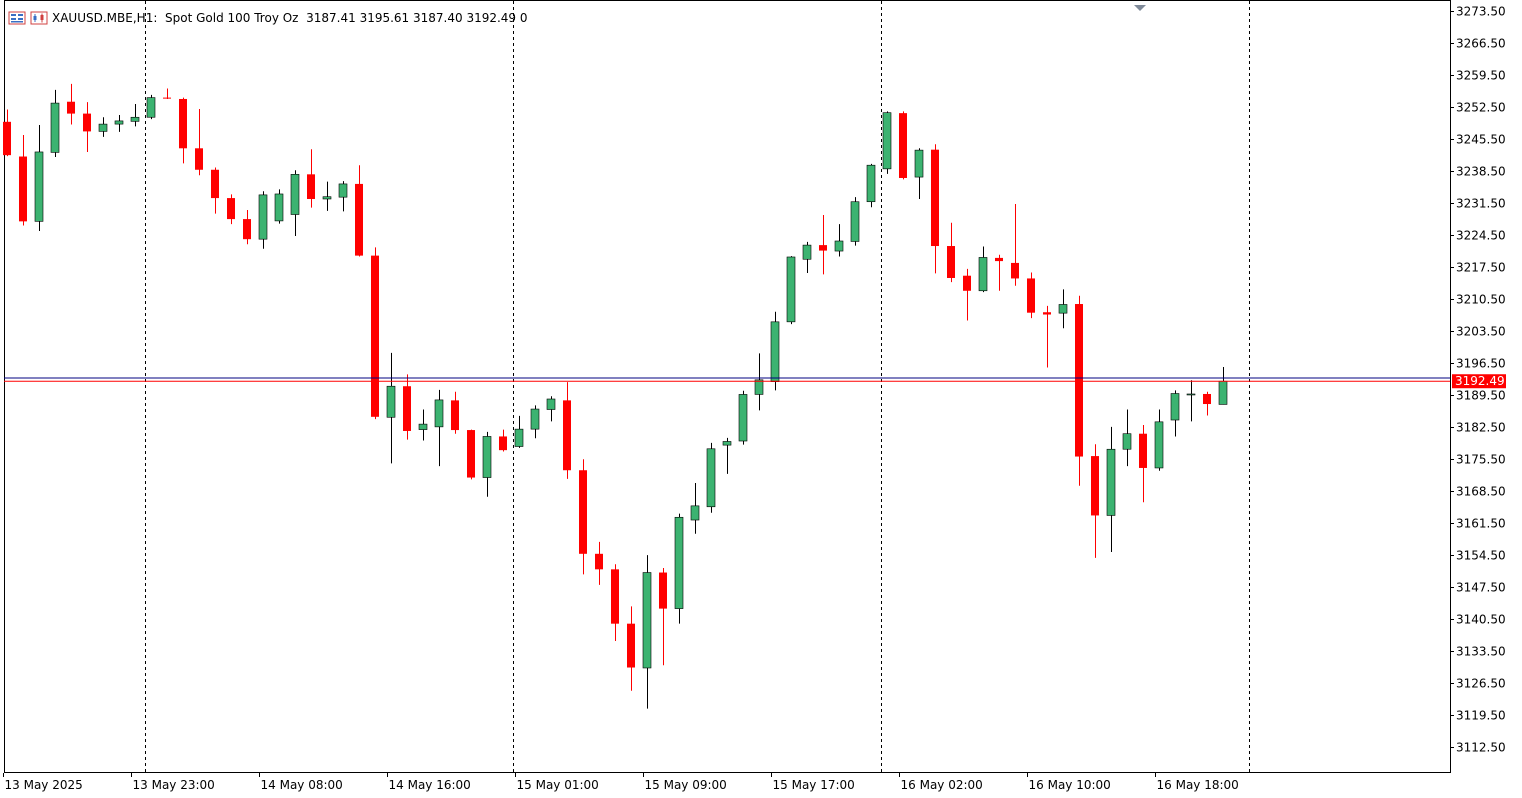 The image size is (1522, 798). I want to click on y-tick-label: 3182.50, so click(1481, 428).